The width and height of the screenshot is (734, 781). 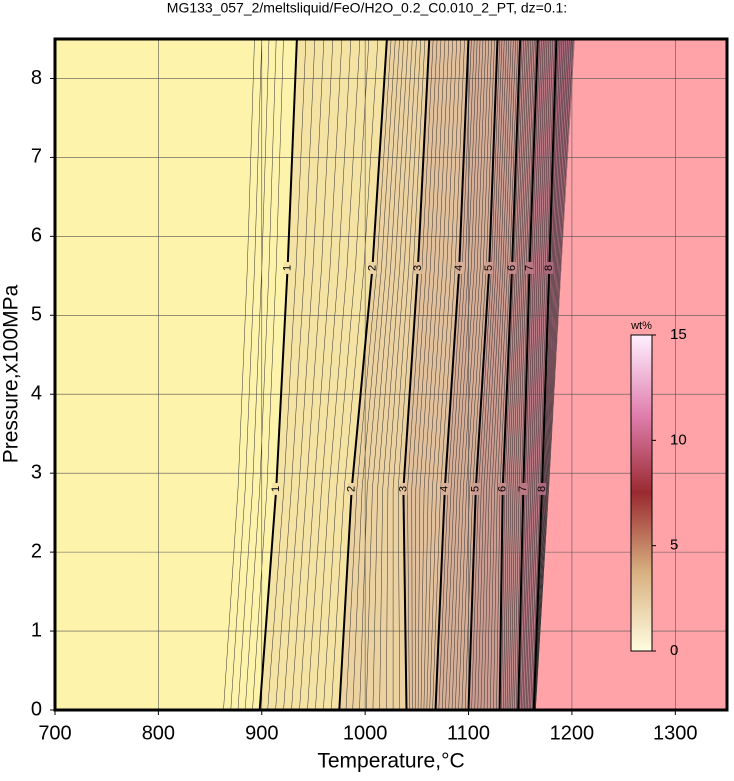 What do you see at coordinates (468, 733) in the screenshot?
I see `x-tick-label: 1100` at bounding box center [468, 733].